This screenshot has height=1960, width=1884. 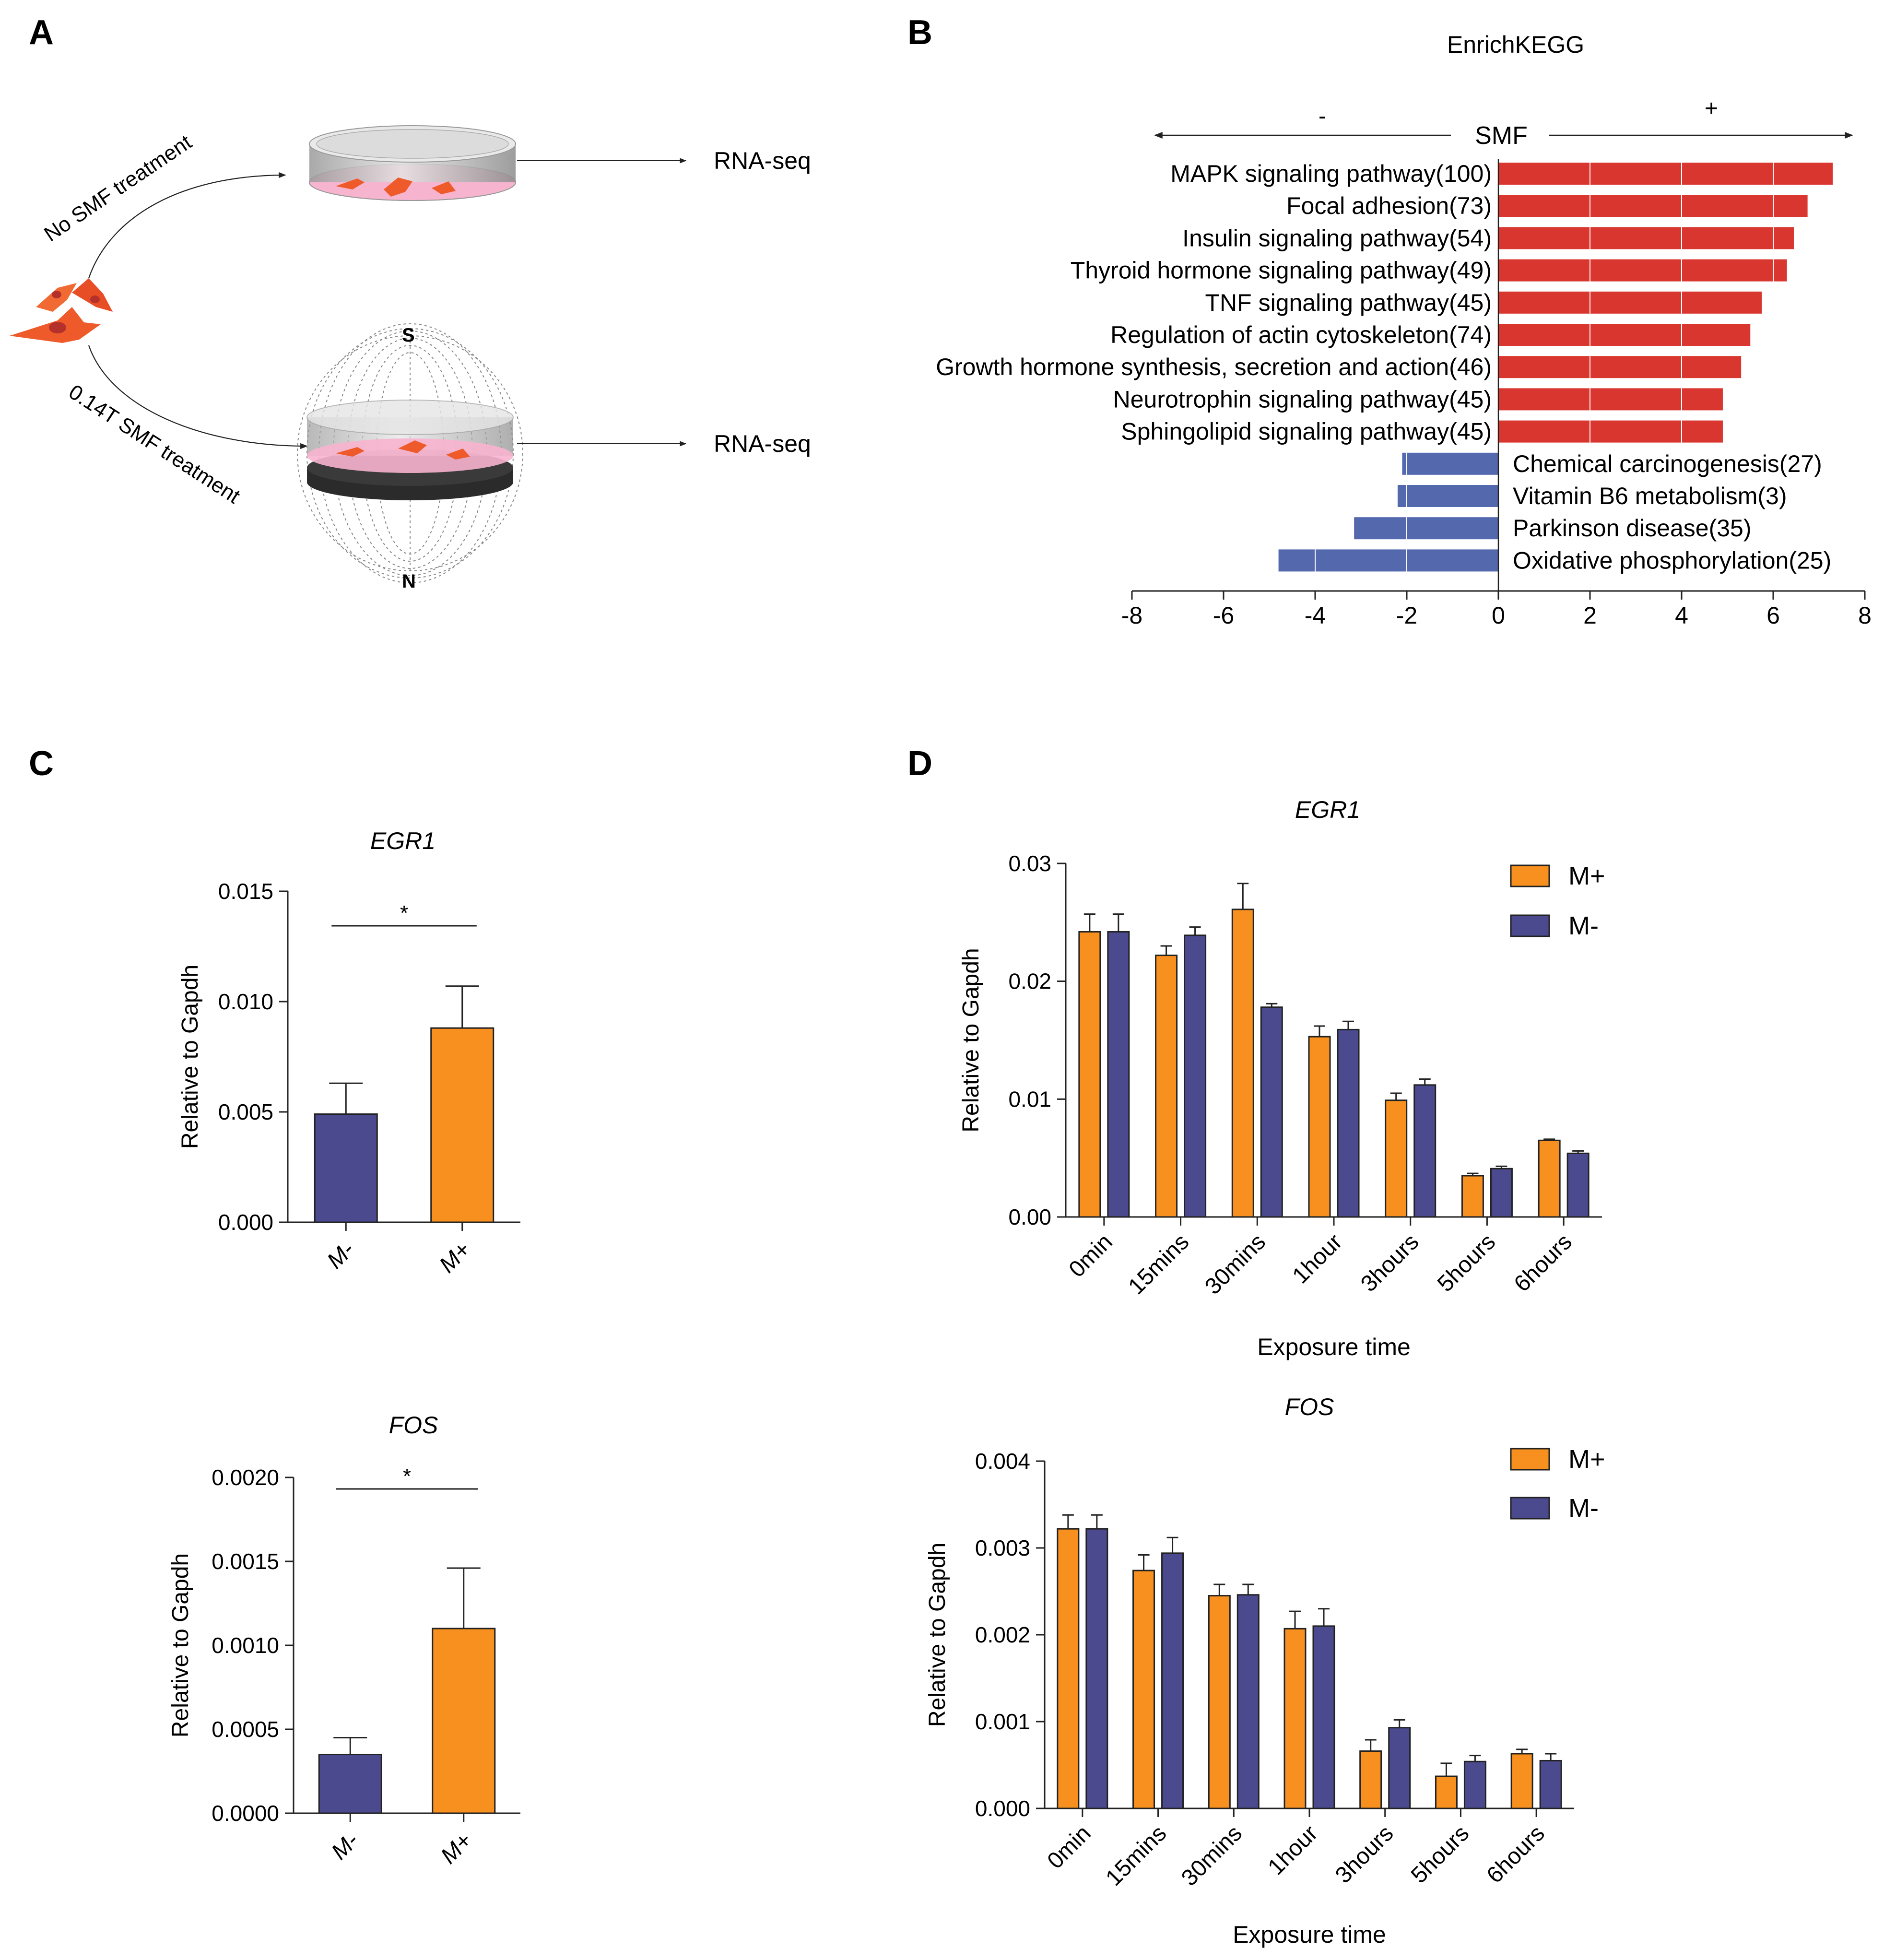 I want to click on panel-letter-b: B, so click(x=919, y=32).